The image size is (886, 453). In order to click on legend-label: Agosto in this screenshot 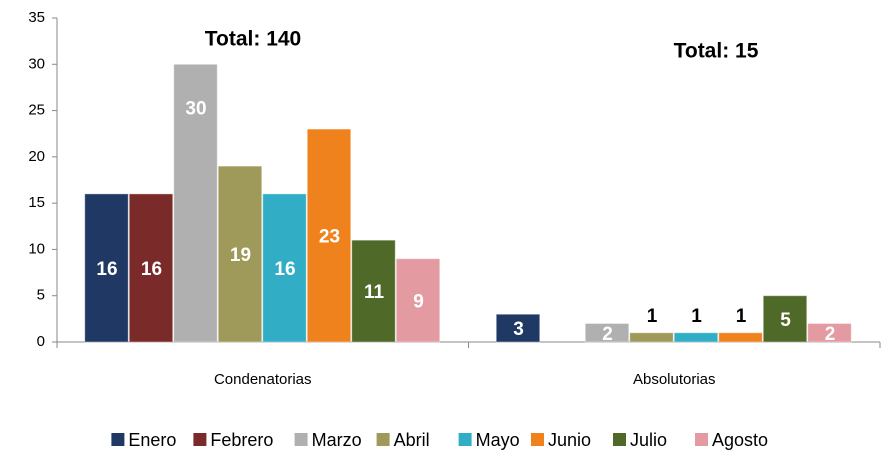, I will do `click(740, 440)`.